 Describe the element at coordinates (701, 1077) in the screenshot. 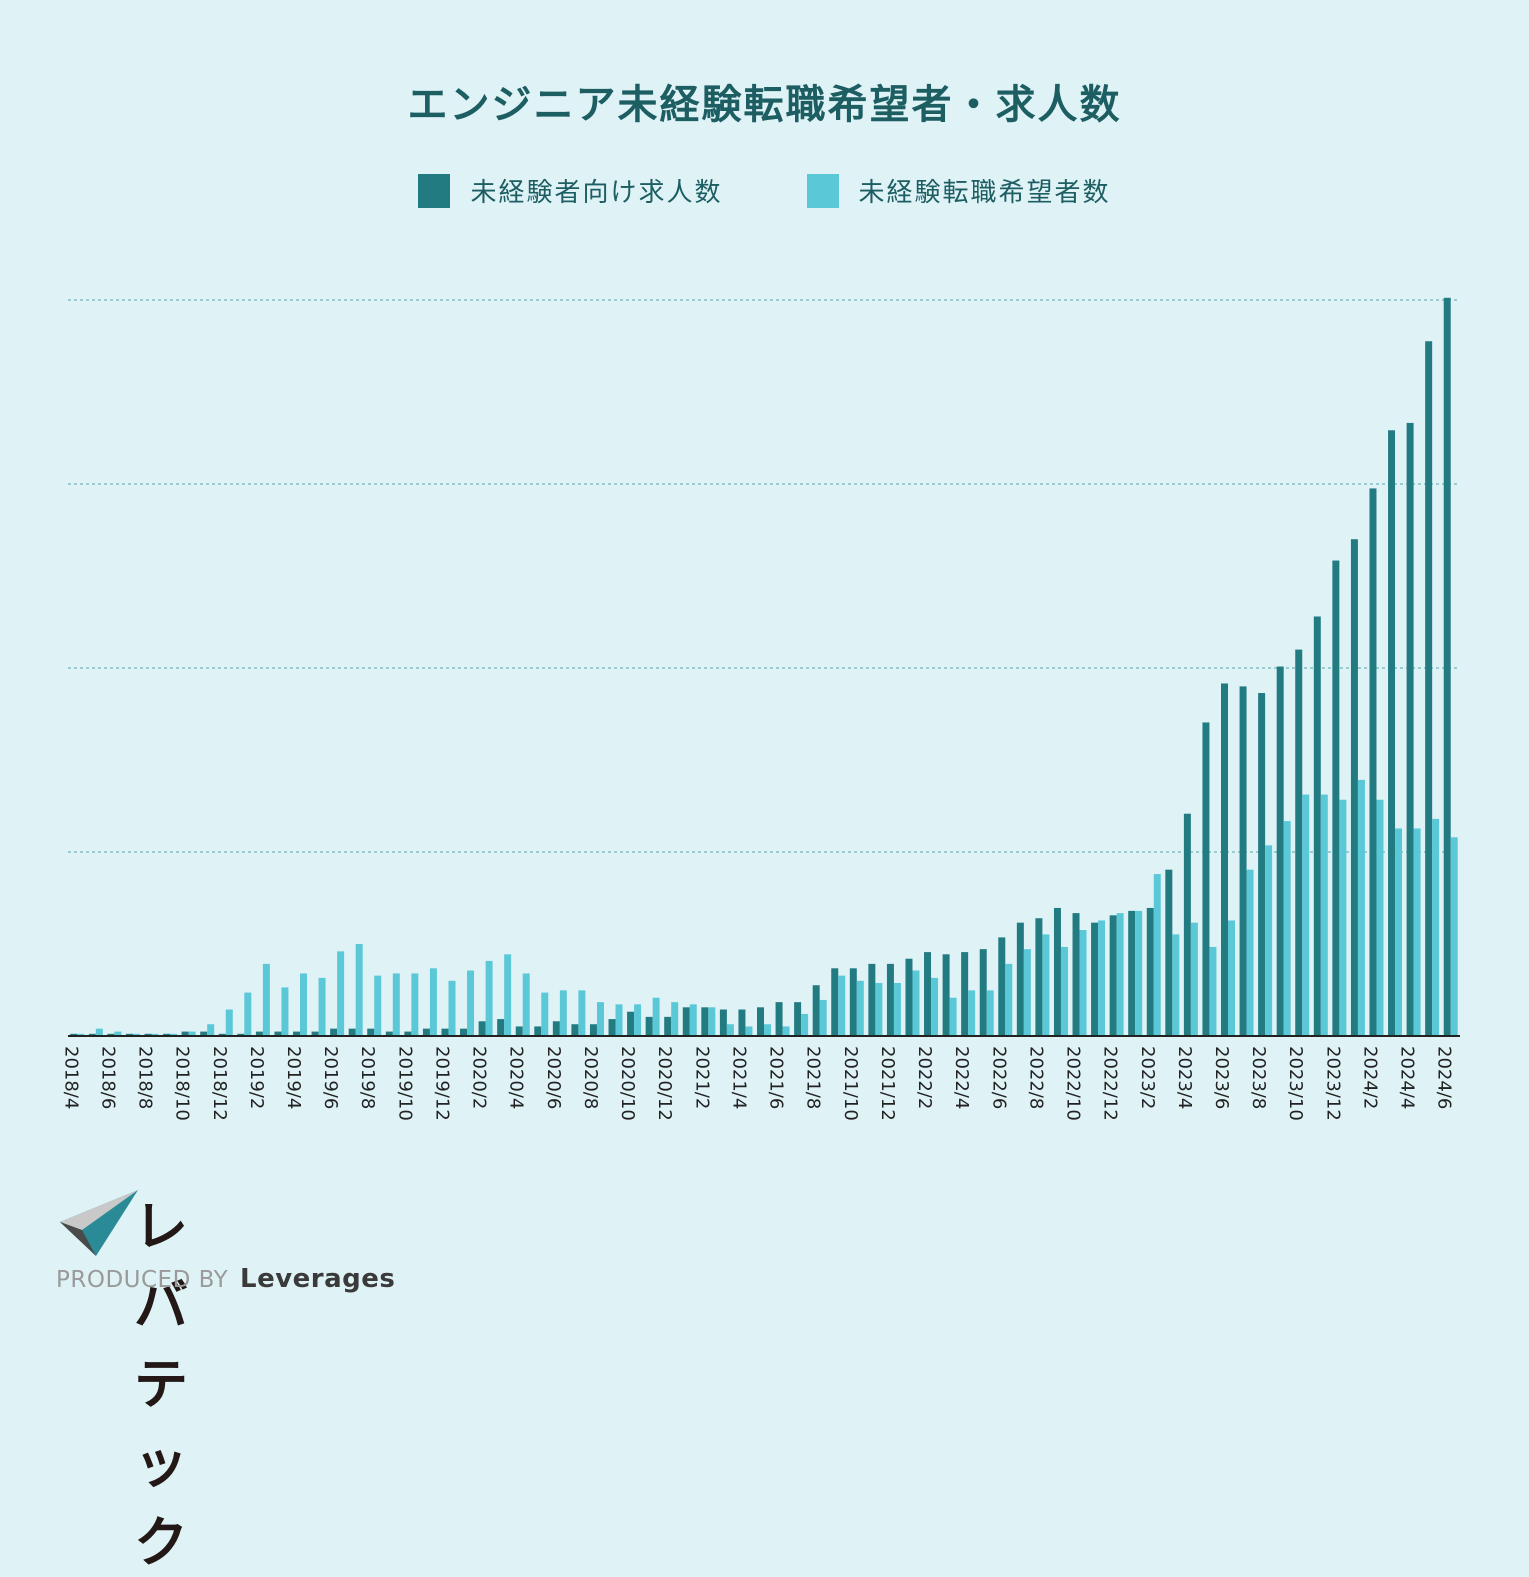

I see `x-tick-label-2021-2: 2021/2` at that location.